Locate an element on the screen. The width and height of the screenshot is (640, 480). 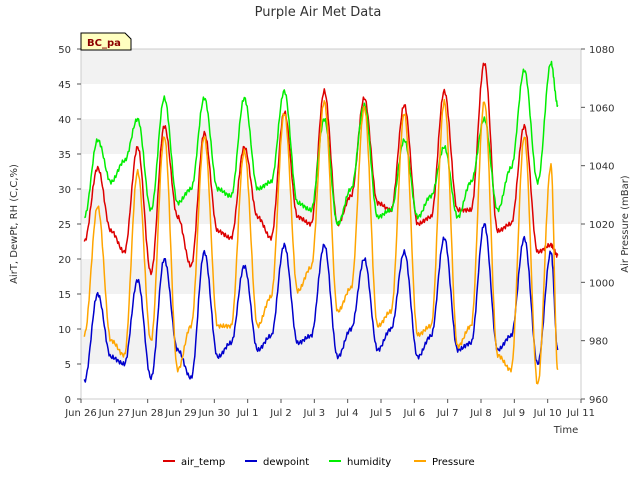
x-tick-label: Jul 3 is located at coordinates (314, 413).